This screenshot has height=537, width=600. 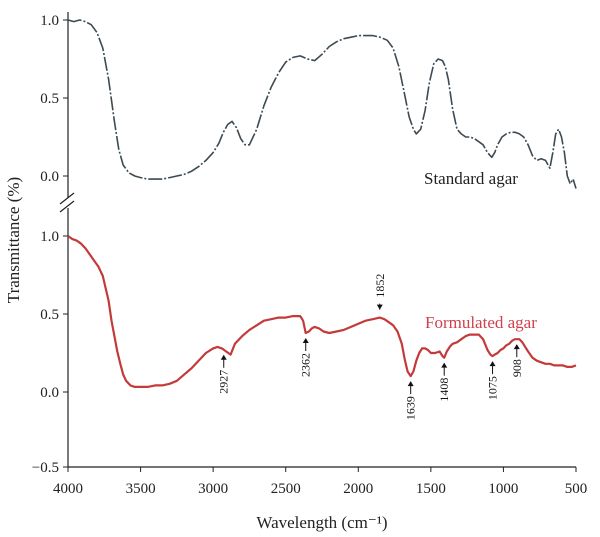 What do you see at coordinates (471, 178) in the screenshot?
I see `series-label: Standard agar` at bounding box center [471, 178].